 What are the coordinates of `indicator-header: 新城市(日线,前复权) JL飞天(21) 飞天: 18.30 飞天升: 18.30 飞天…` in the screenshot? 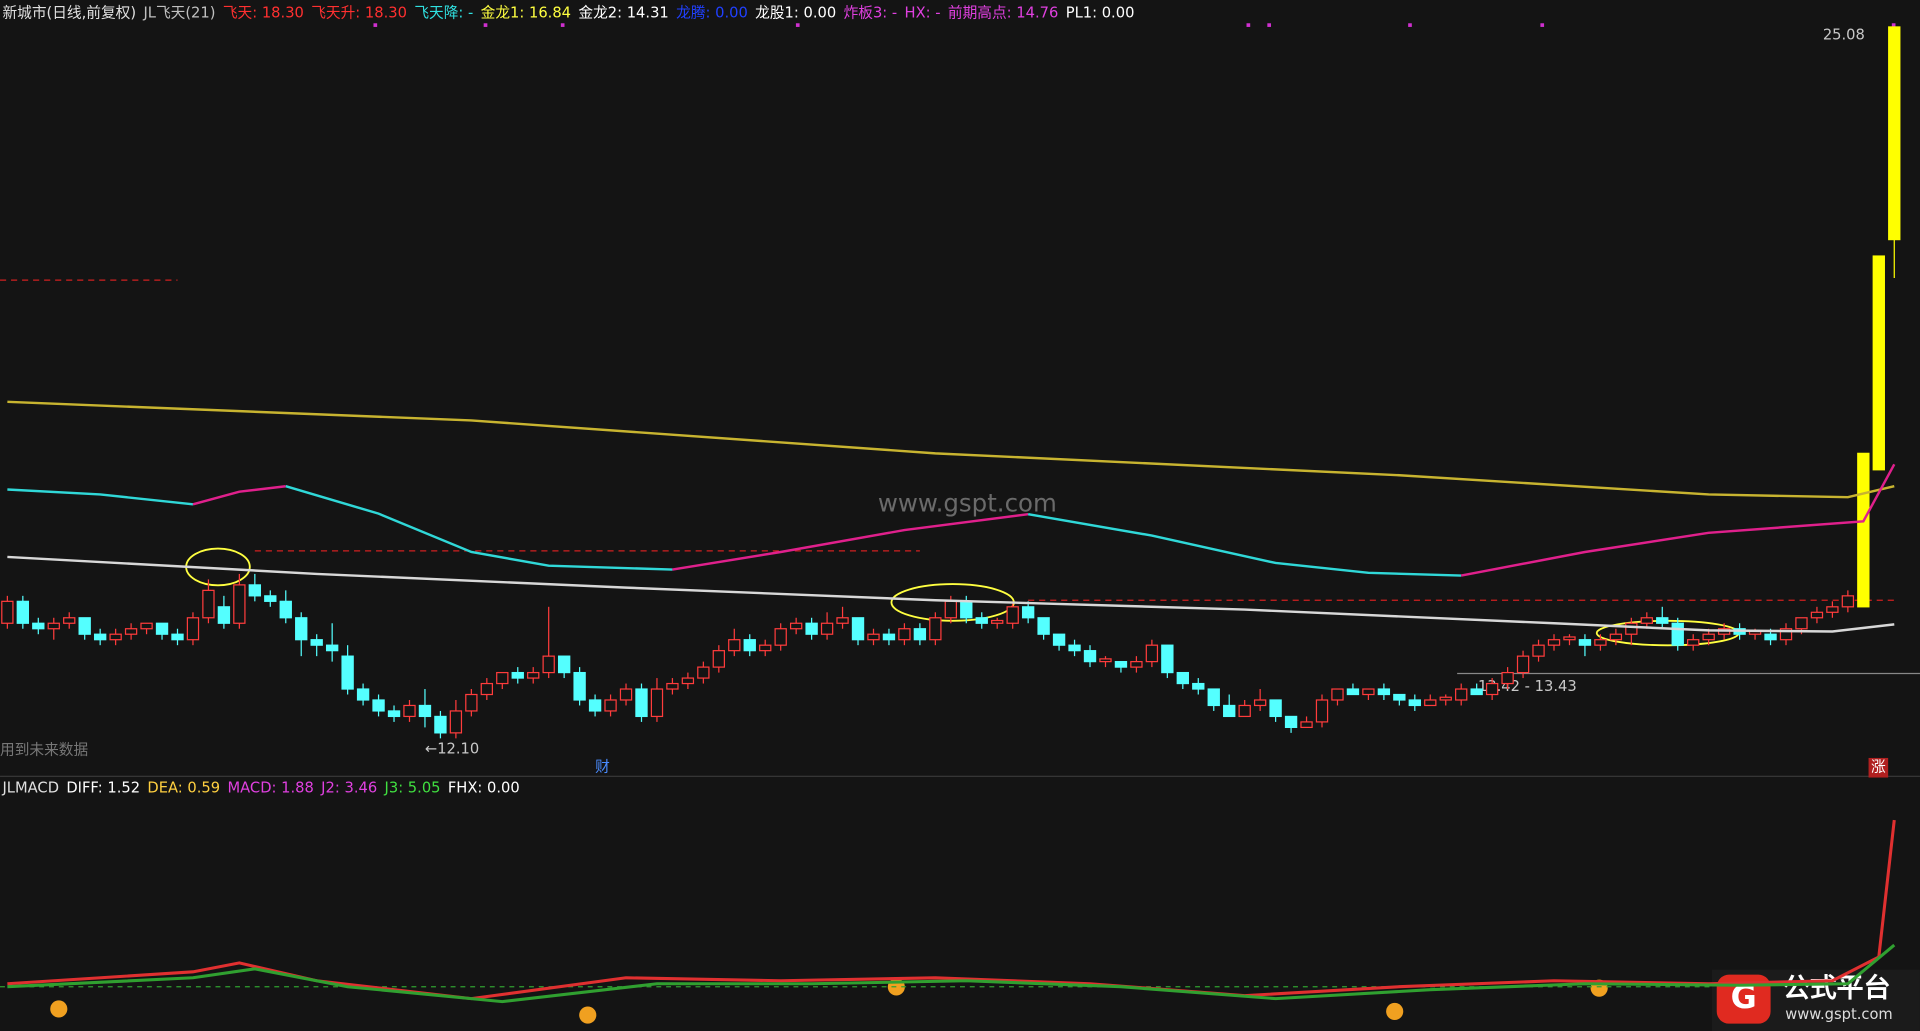 It's located at (568, 12).